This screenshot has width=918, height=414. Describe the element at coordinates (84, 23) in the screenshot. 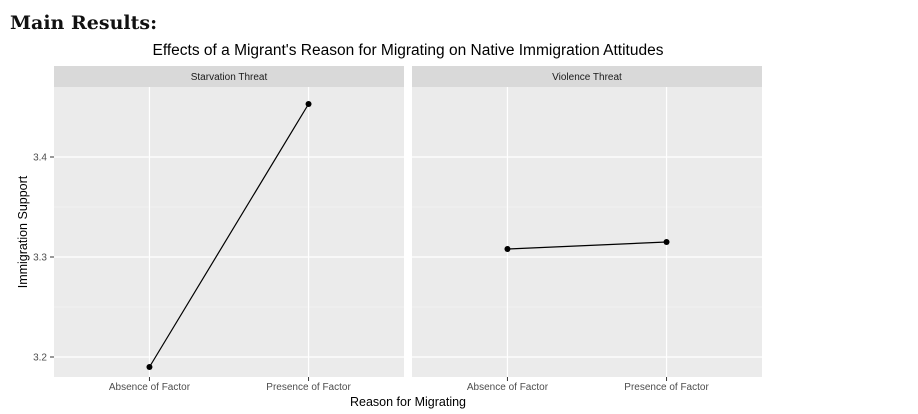

I see `section-heading: Main Results:` at that location.